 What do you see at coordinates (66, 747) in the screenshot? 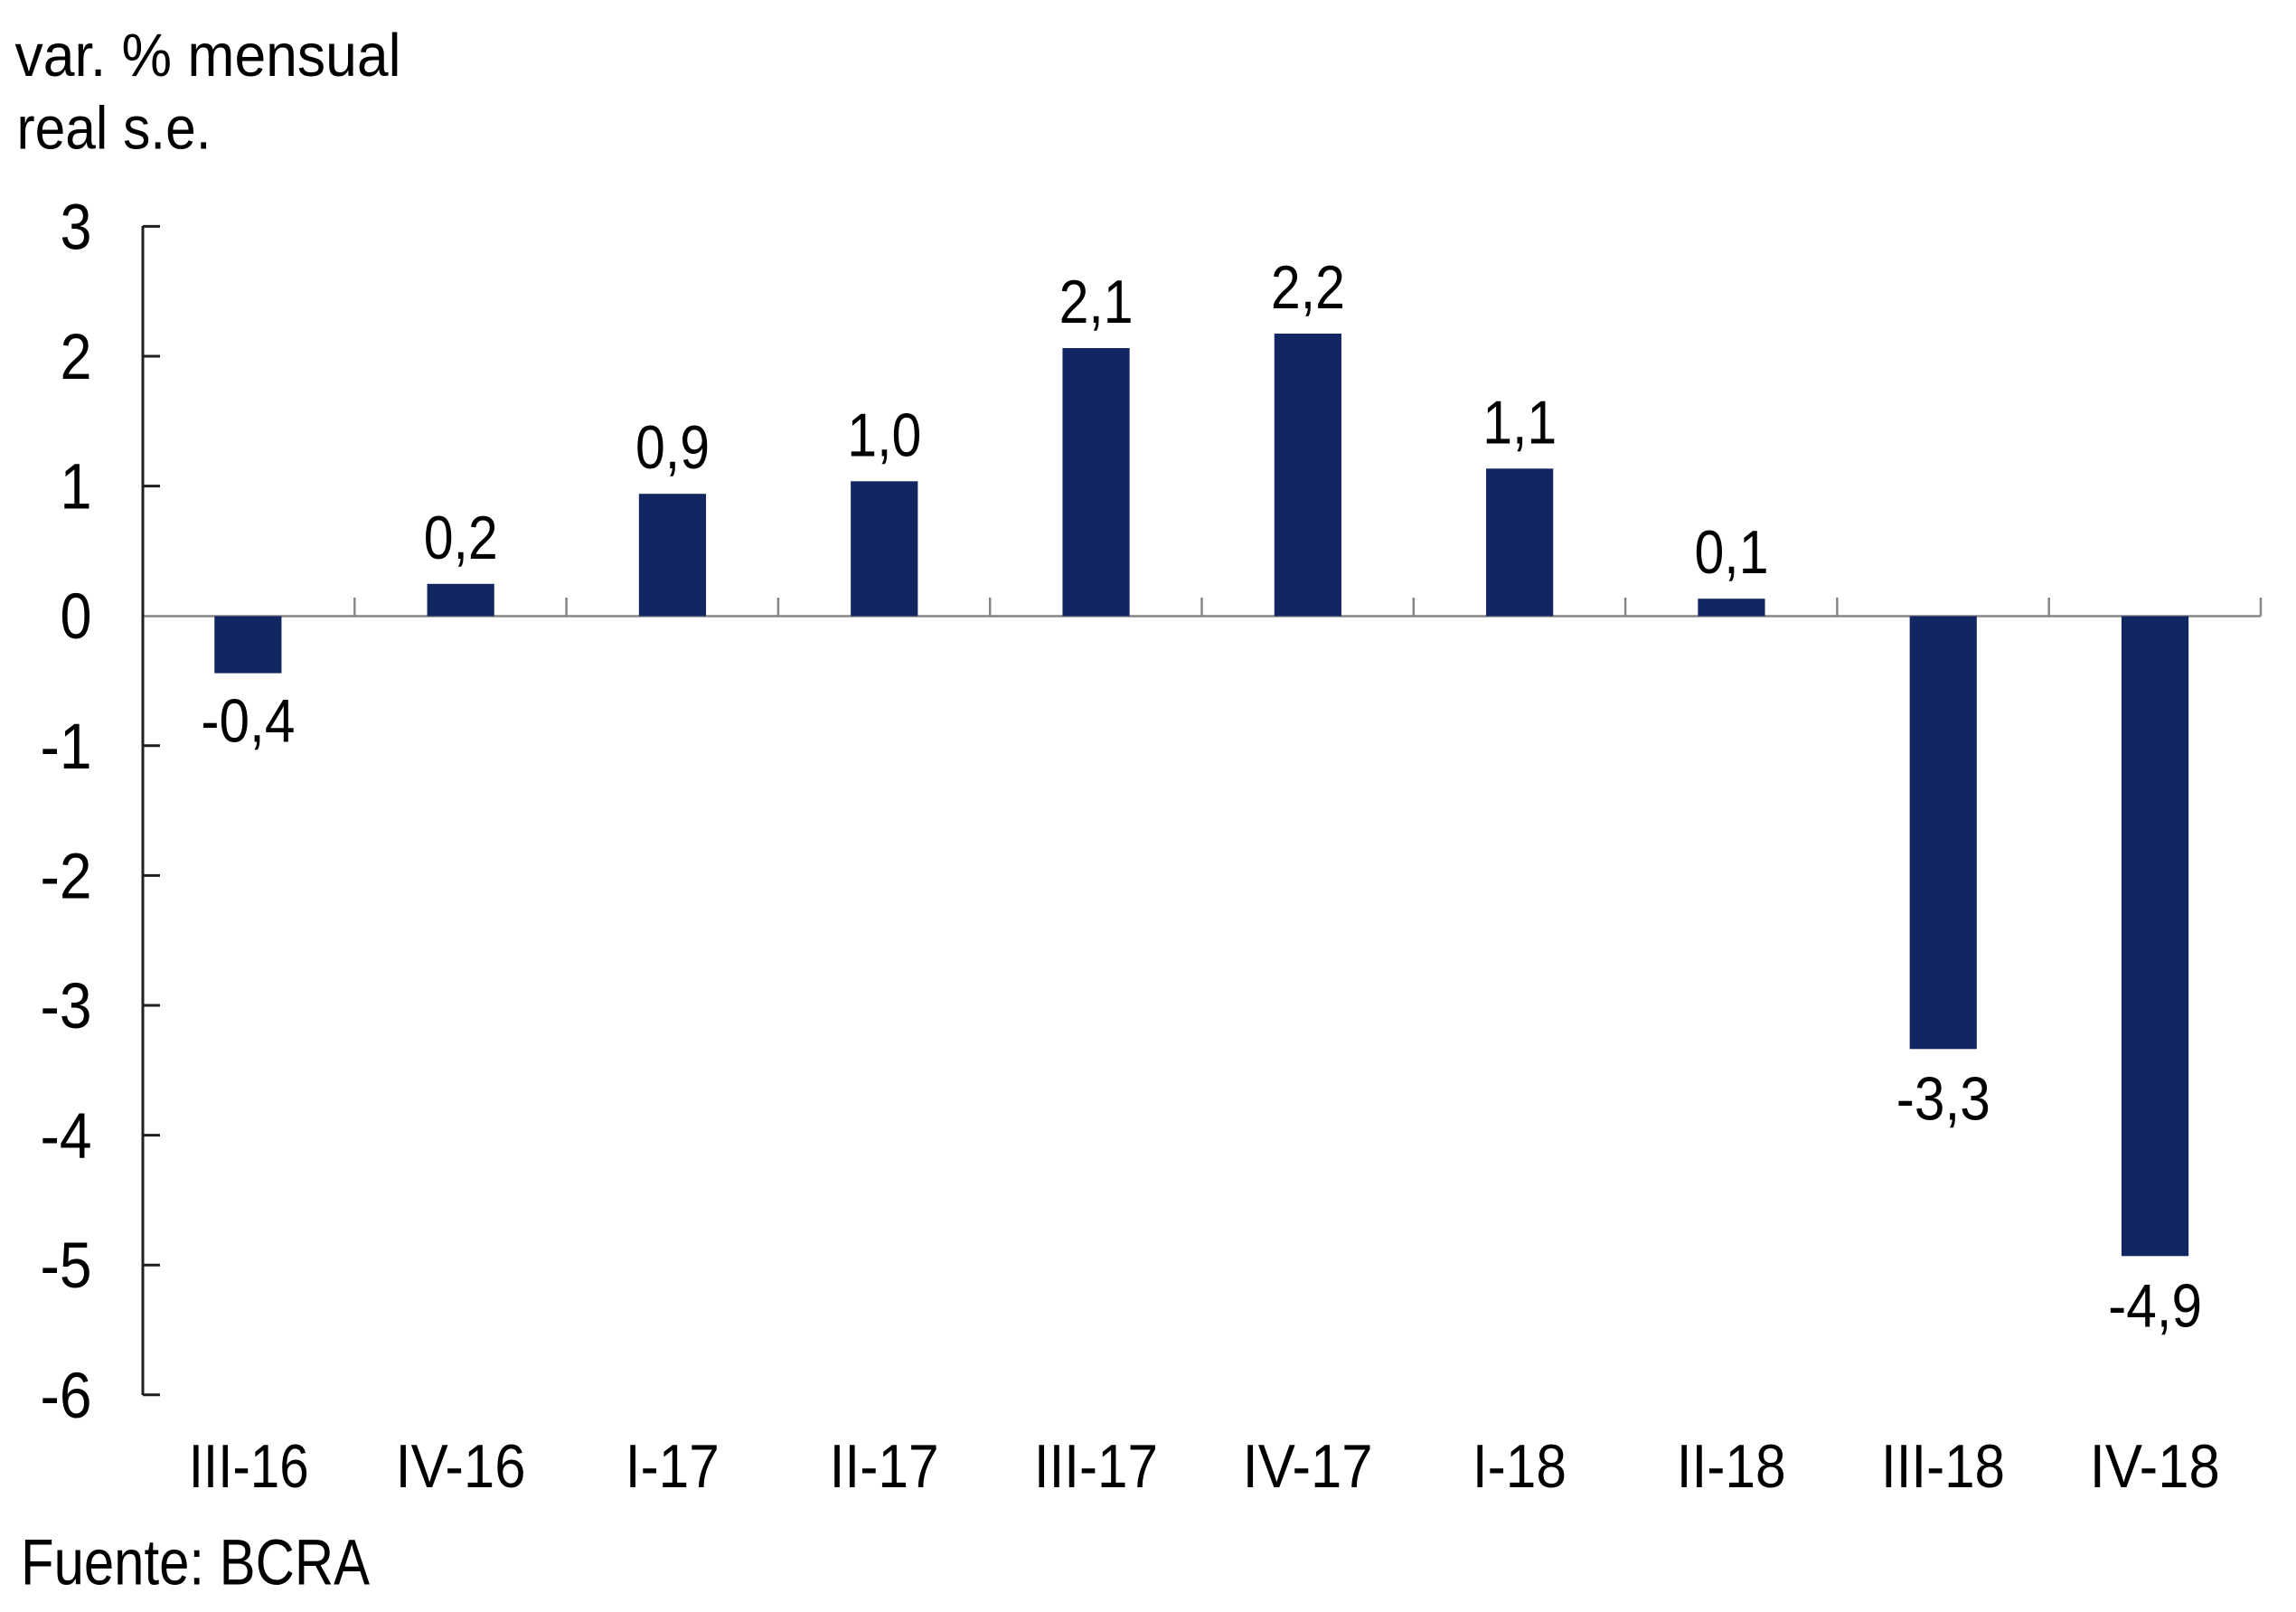
I see `svg-text: -1` at bounding box center [66, 747].